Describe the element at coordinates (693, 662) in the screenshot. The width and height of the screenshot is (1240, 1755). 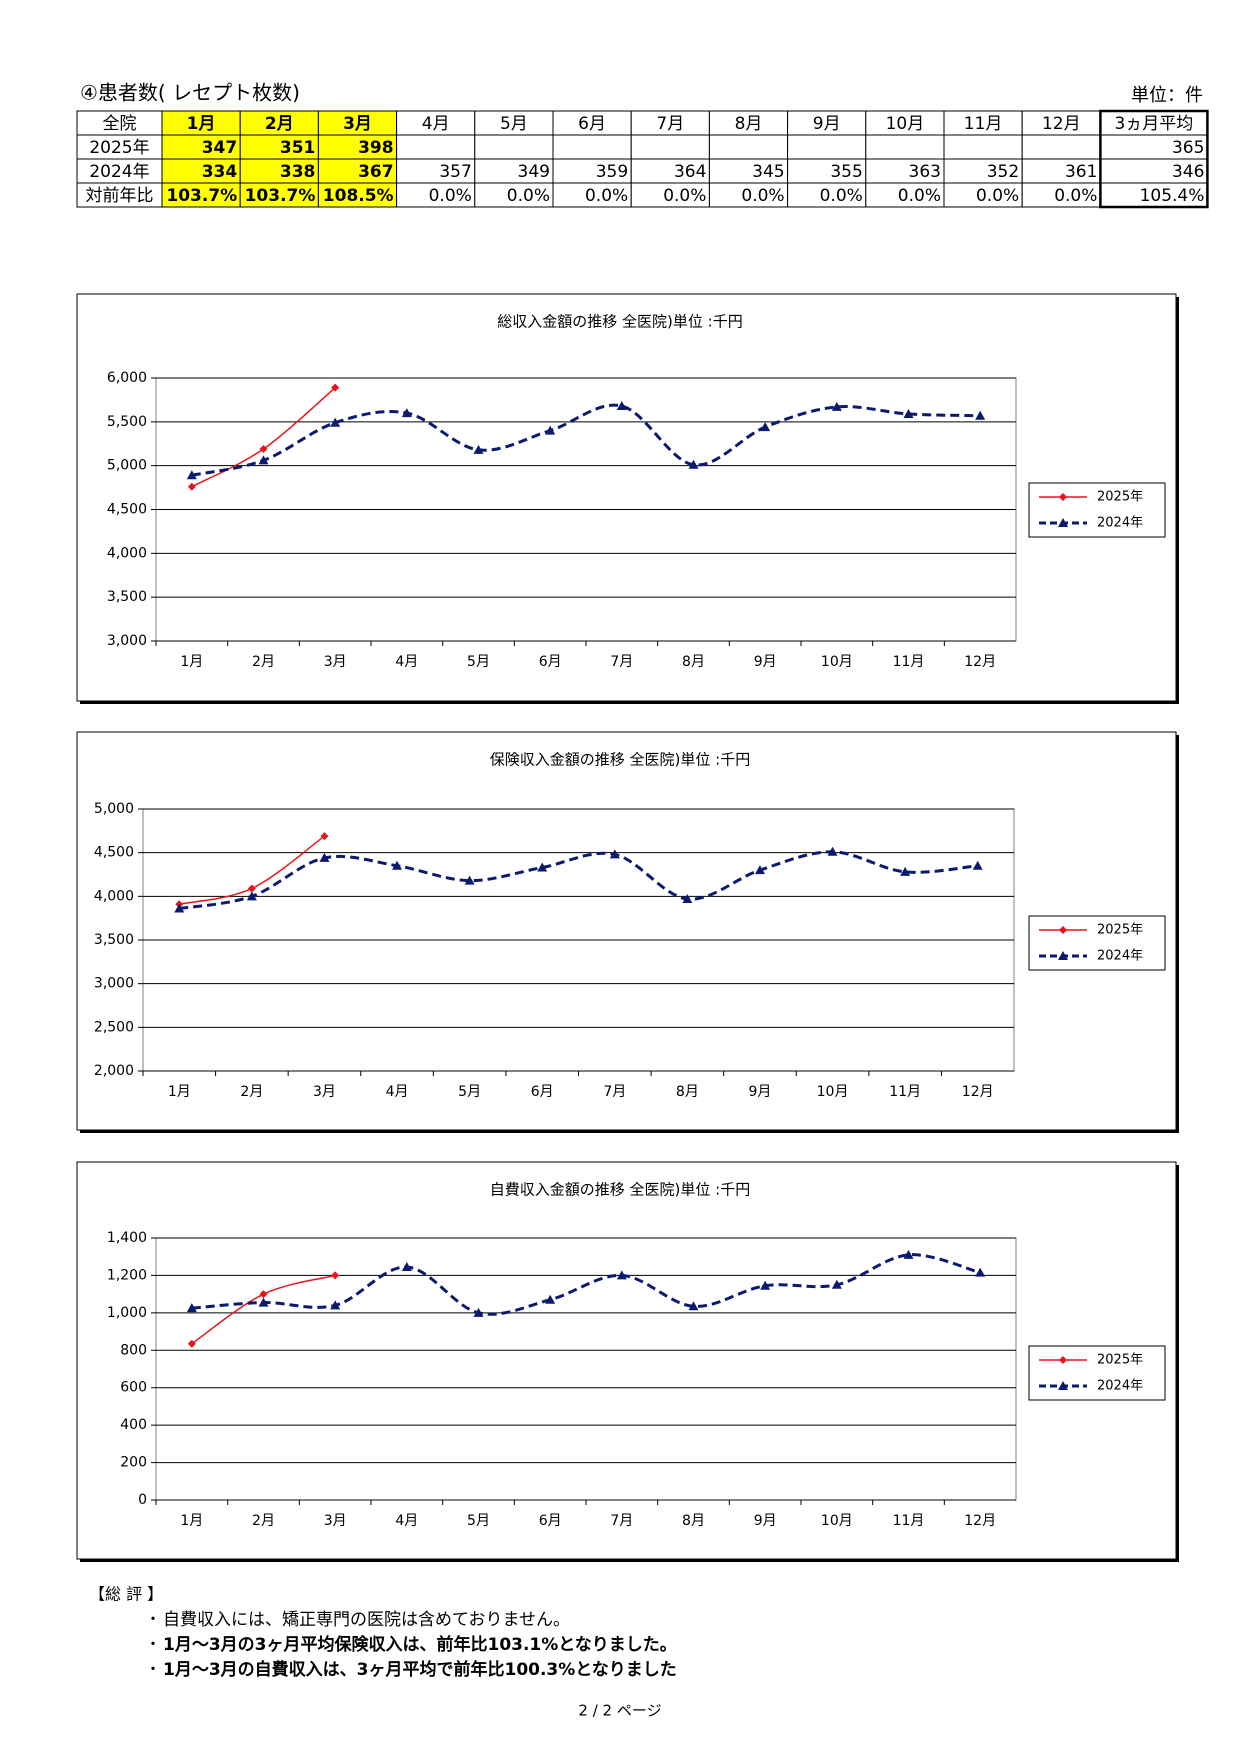
I see `x-tick-label: 8月` at that location.